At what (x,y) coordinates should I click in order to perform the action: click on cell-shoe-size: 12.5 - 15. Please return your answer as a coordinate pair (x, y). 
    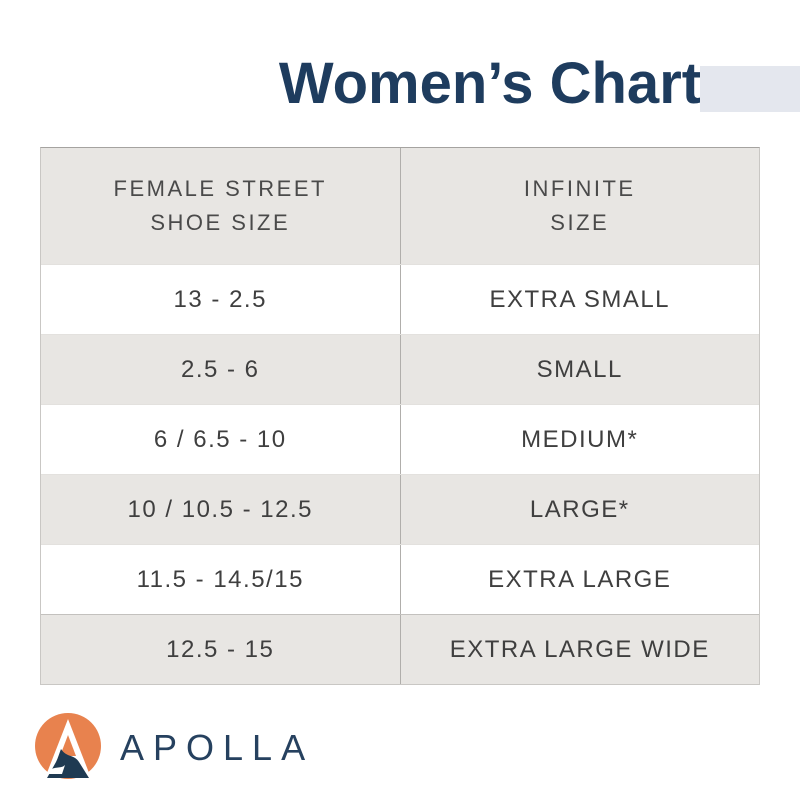
    Looking at the image, I should click on (220, 649).